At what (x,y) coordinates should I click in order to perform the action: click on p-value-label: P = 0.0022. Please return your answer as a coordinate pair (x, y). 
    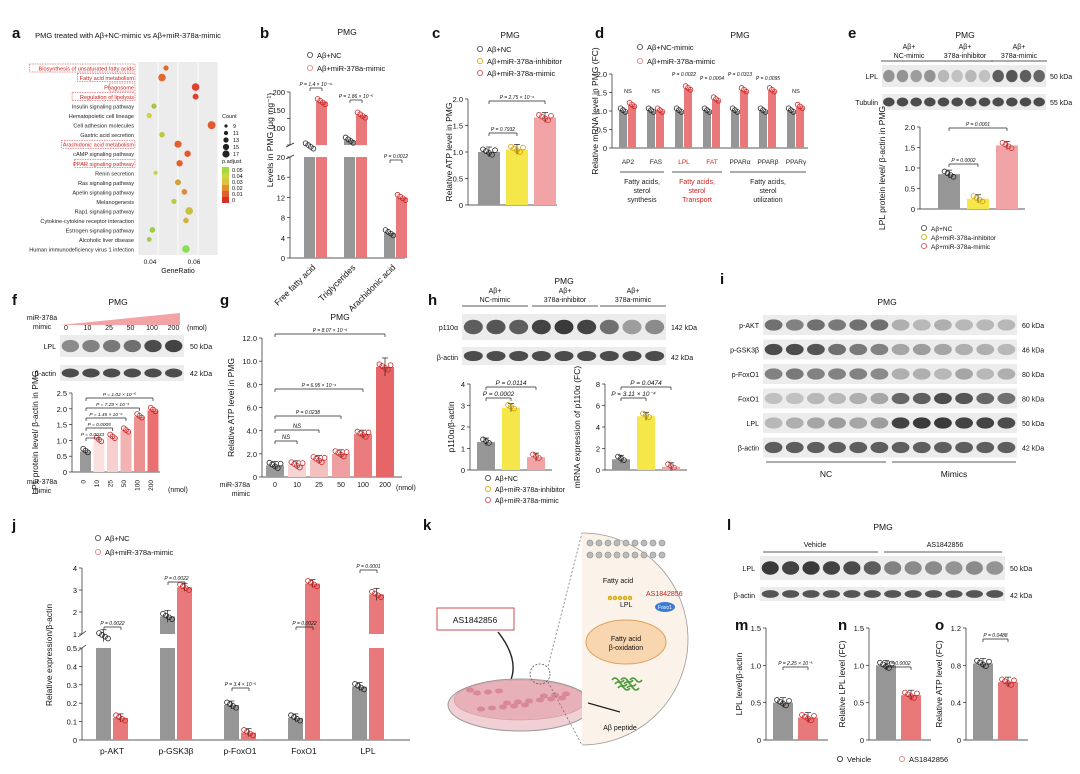
    Looking at the image, I should click on (684, 75).